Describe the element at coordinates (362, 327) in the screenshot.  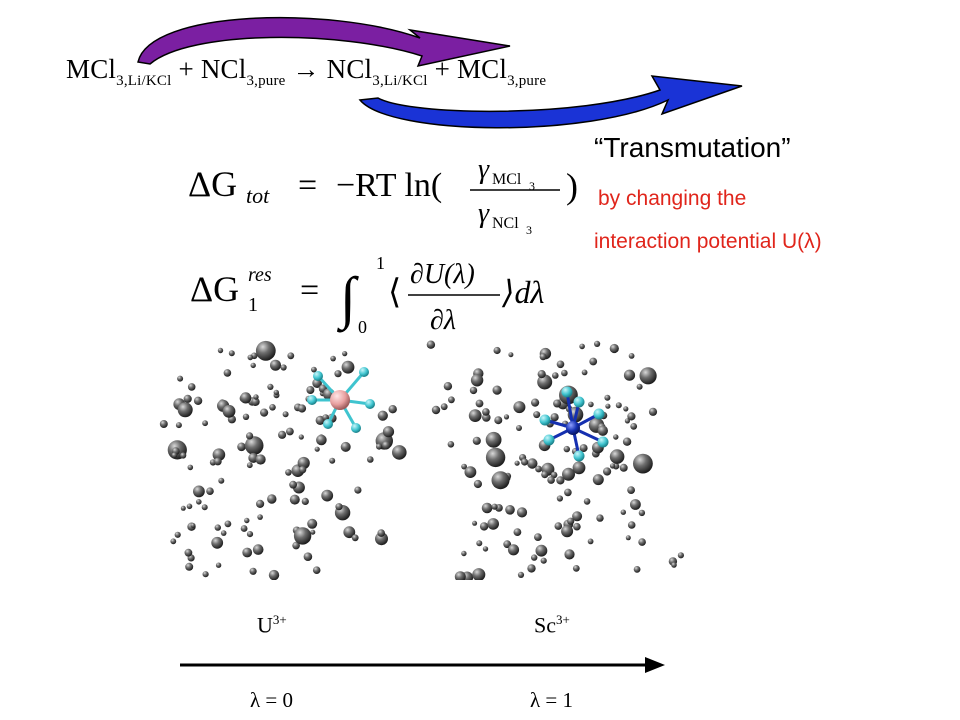
I see `eq2-lower-limit: 0` at that location.